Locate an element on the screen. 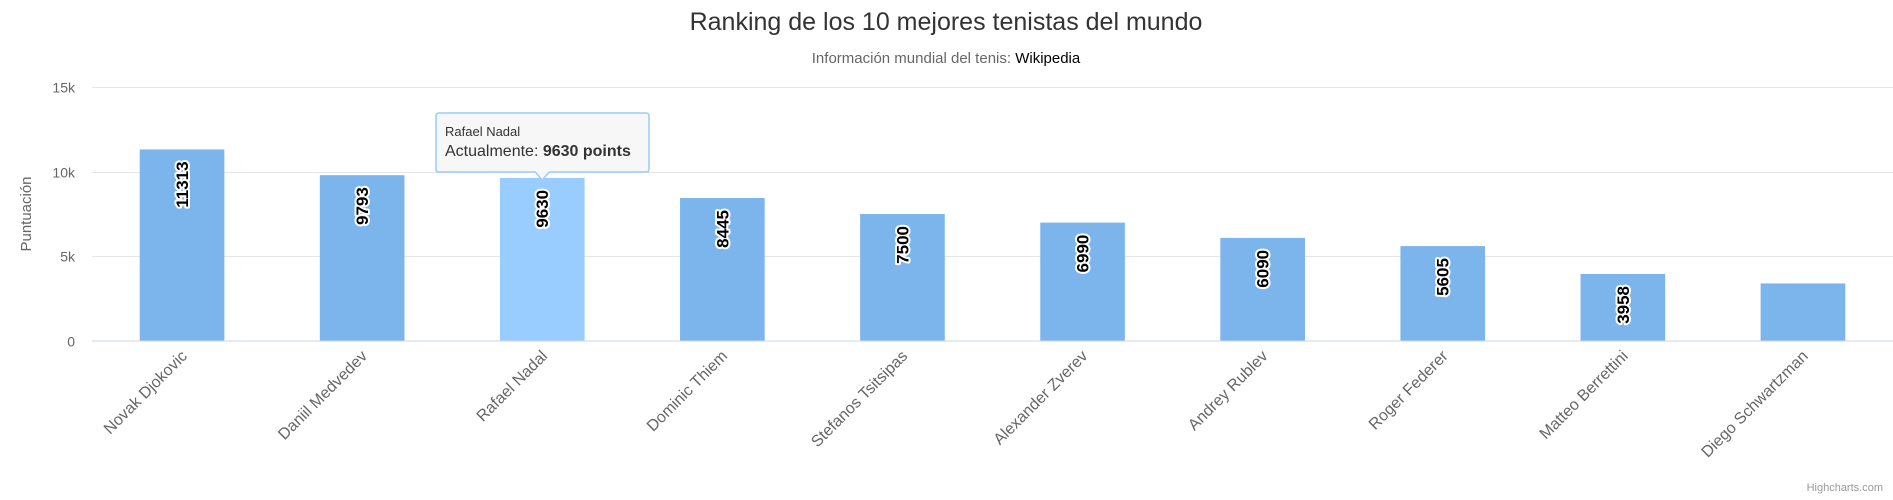  x-tick-label: Rafael Nadal is located at coordinates (512, 386).